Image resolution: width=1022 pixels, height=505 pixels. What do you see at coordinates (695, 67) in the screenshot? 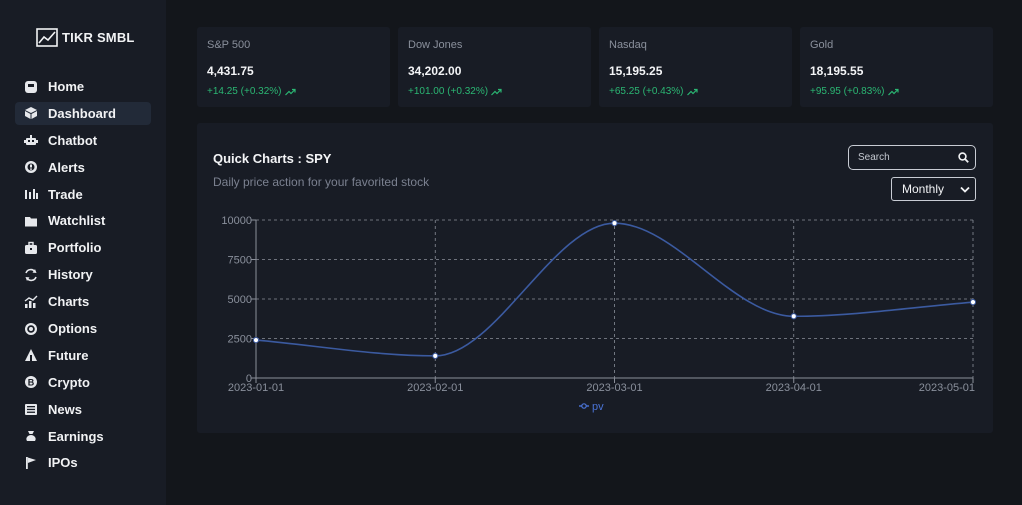
I see `ticker-card: Nasdaq 15,195.25 +65.25 (+0.43%)` at bounding box center [695, 67].